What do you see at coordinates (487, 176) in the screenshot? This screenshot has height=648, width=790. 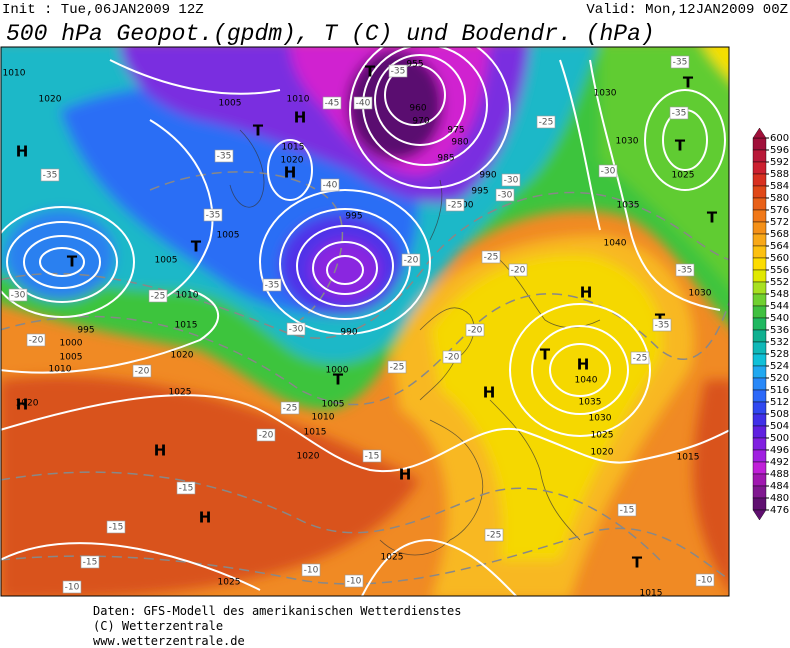 I see `isobar-label: 990` at bounding box center [487, 176].